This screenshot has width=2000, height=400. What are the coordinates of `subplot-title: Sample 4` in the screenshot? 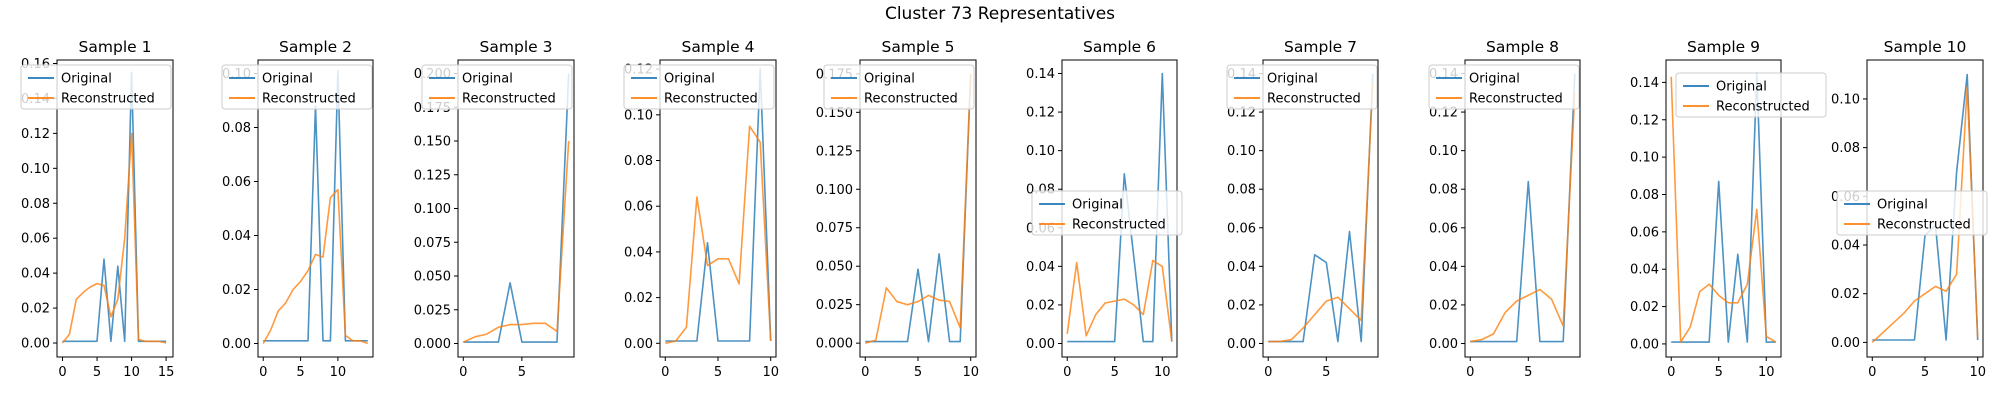 It's located at (718, 47).